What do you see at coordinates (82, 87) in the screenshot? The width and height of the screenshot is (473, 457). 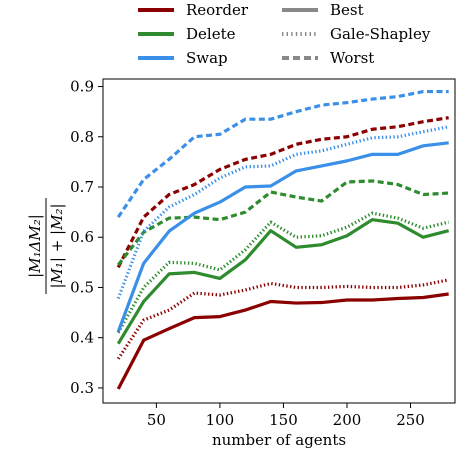 I see `y-tick-label: 0.9` at bounding box center [82, 87].